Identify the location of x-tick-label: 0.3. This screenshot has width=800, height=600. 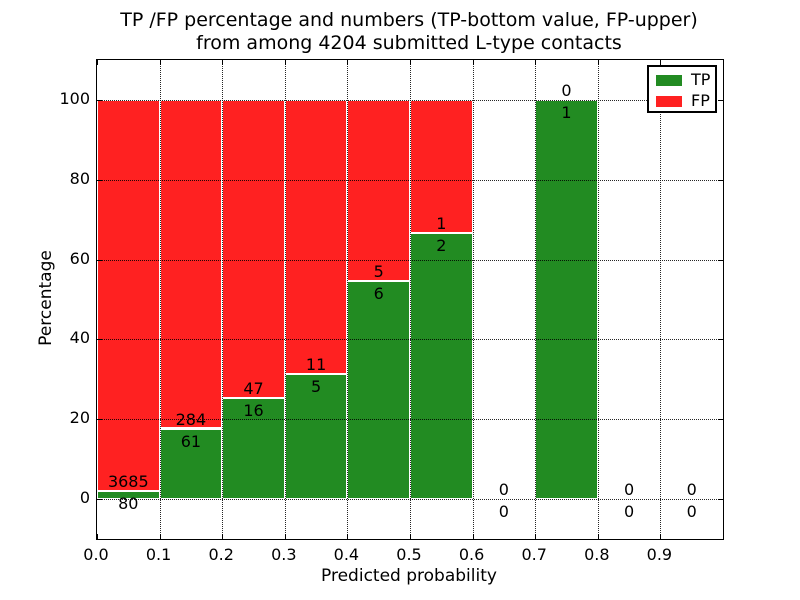
(284, 554).